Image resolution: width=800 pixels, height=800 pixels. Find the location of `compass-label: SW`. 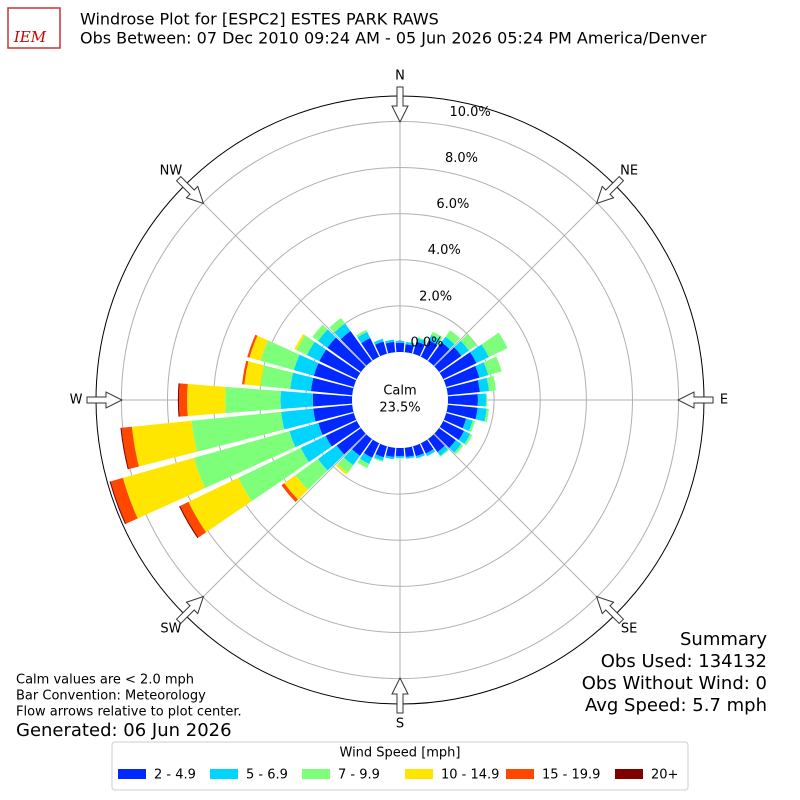

compass-label: SW is located at coordinates (170, 629).